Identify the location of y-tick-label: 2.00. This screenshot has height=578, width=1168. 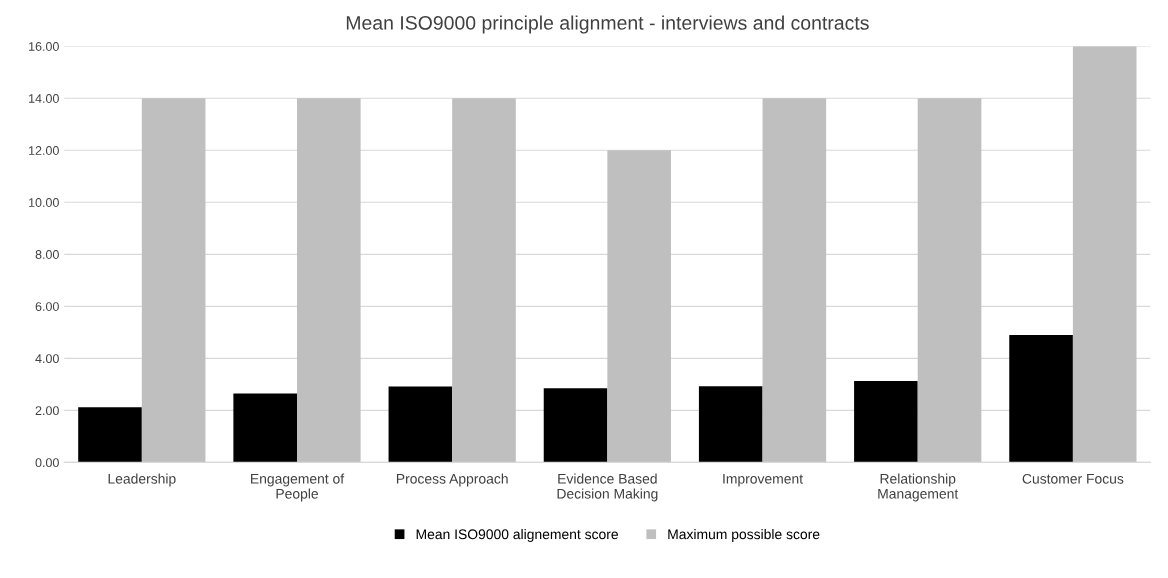
(47, 411).